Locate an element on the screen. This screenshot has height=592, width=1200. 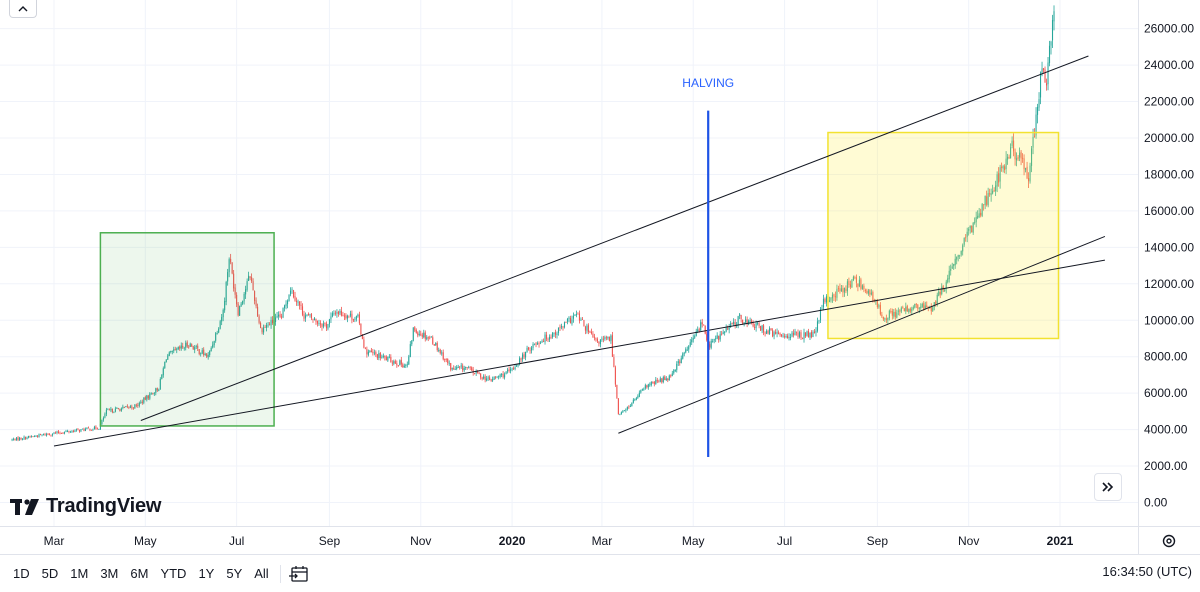
price-tick-label: 2000.00 is located at coordinates (1166, 466).